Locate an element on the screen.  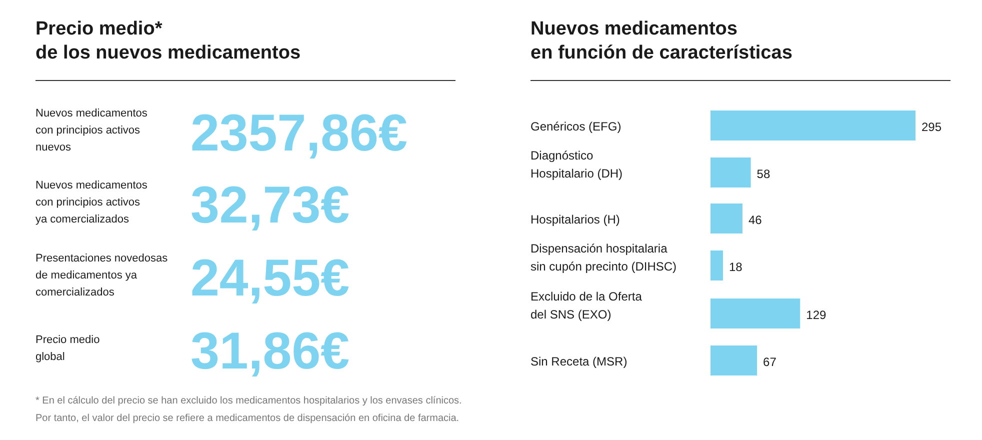
category-label: Presentaciones novedosas de medicamentos ya comercializados is located at coordinates (102, 275).